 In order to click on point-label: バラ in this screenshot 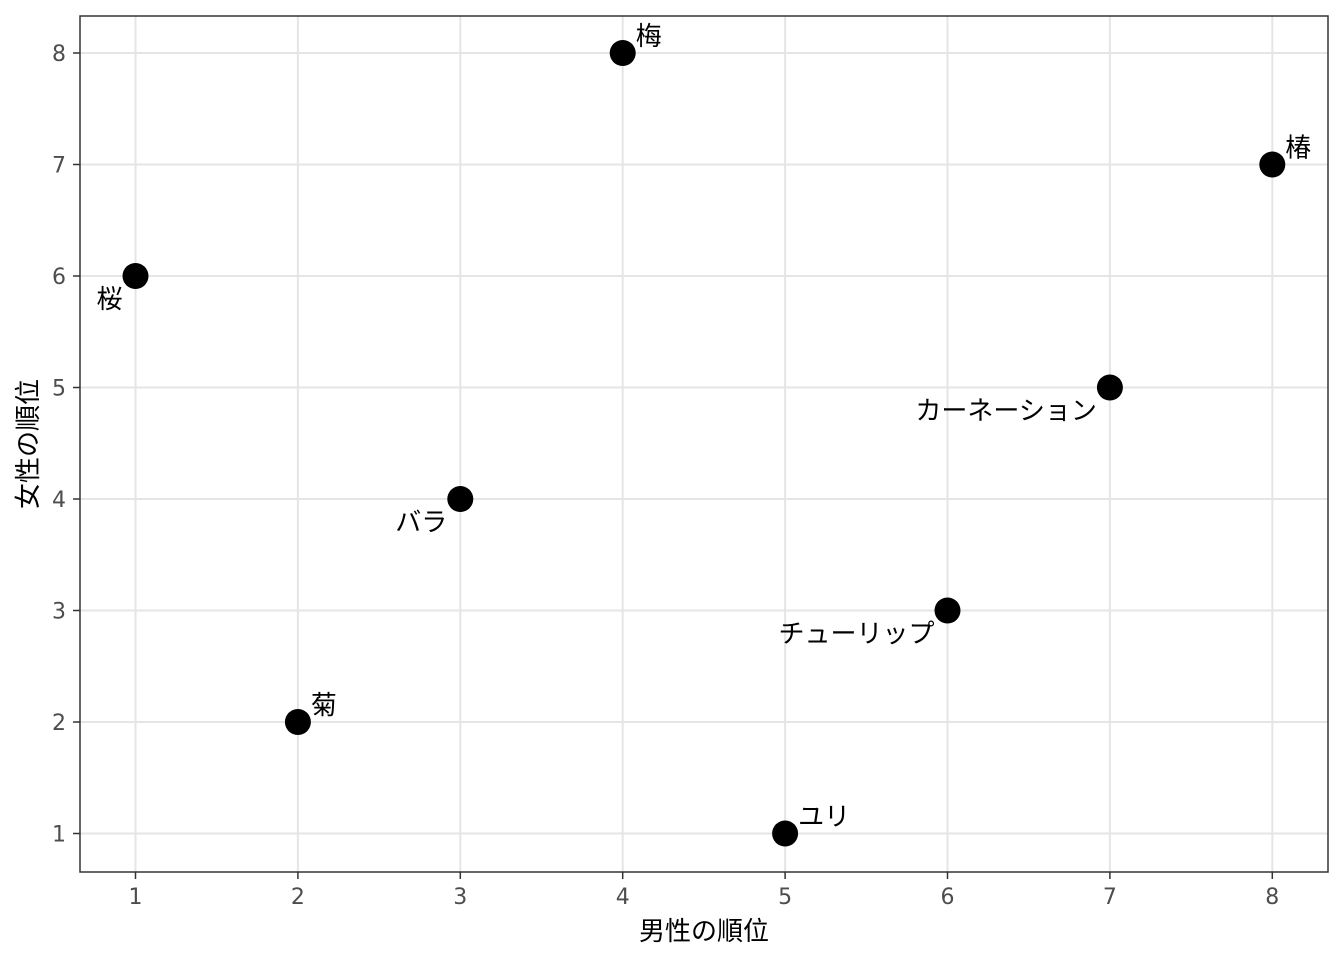, I will do `click(421, 523)`.